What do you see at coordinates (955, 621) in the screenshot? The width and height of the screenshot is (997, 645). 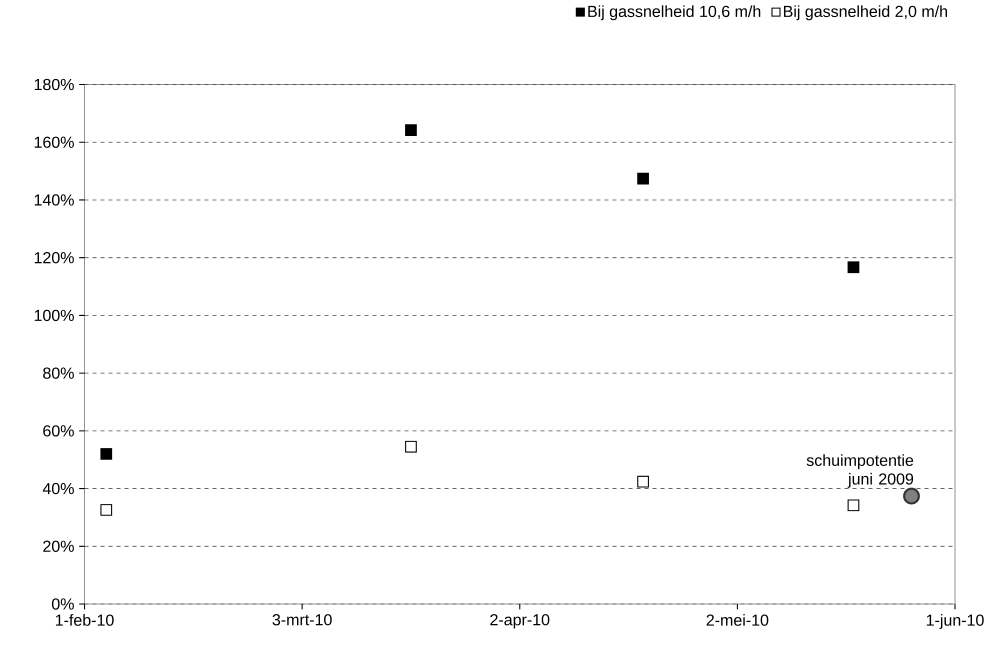 I see `x-tick-label: 1-jun-10` at bounding box center [955, 621].